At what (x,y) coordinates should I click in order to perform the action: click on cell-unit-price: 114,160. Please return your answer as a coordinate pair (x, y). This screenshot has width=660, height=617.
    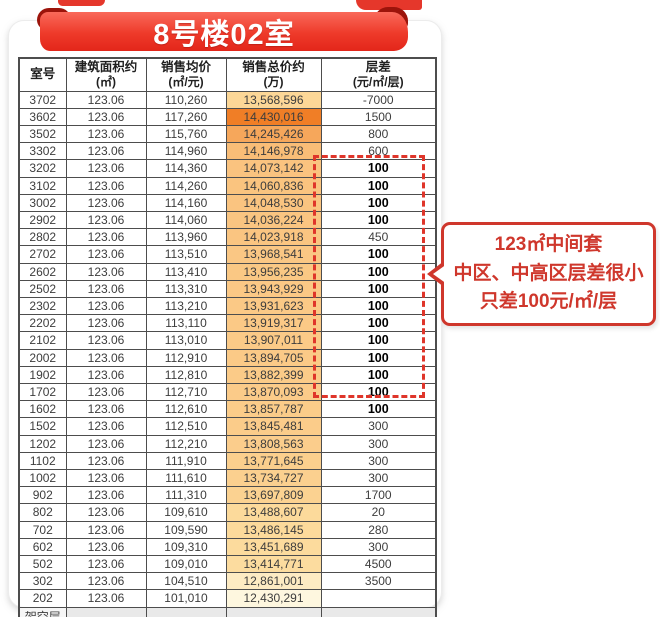
    Looking at the image, I should click on (186, 202).